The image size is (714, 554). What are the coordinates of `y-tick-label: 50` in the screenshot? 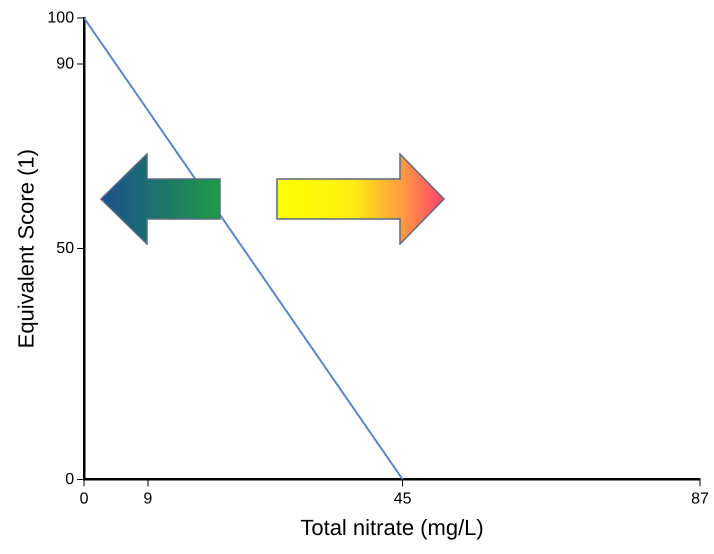 It's located at (65, 249).